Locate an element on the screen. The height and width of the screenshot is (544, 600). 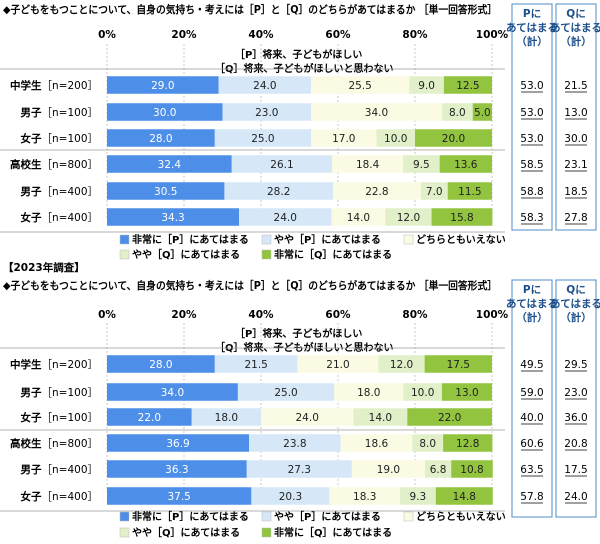
bar-value-label: 13.6 is located at coordinates (466, 165).